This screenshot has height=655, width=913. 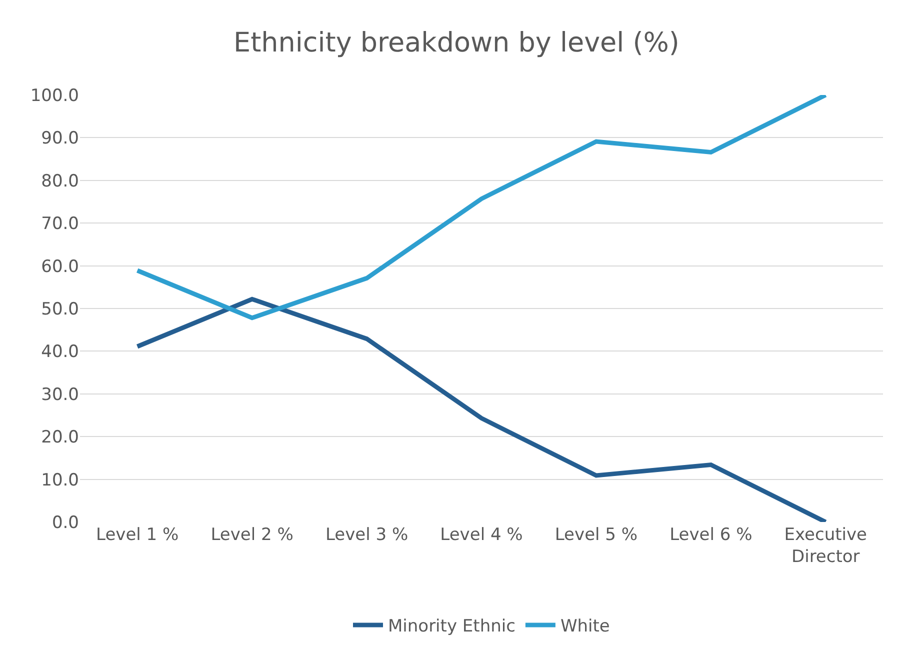 I want to click on y-tick-label: 60.0, so click(x=60, y=266).